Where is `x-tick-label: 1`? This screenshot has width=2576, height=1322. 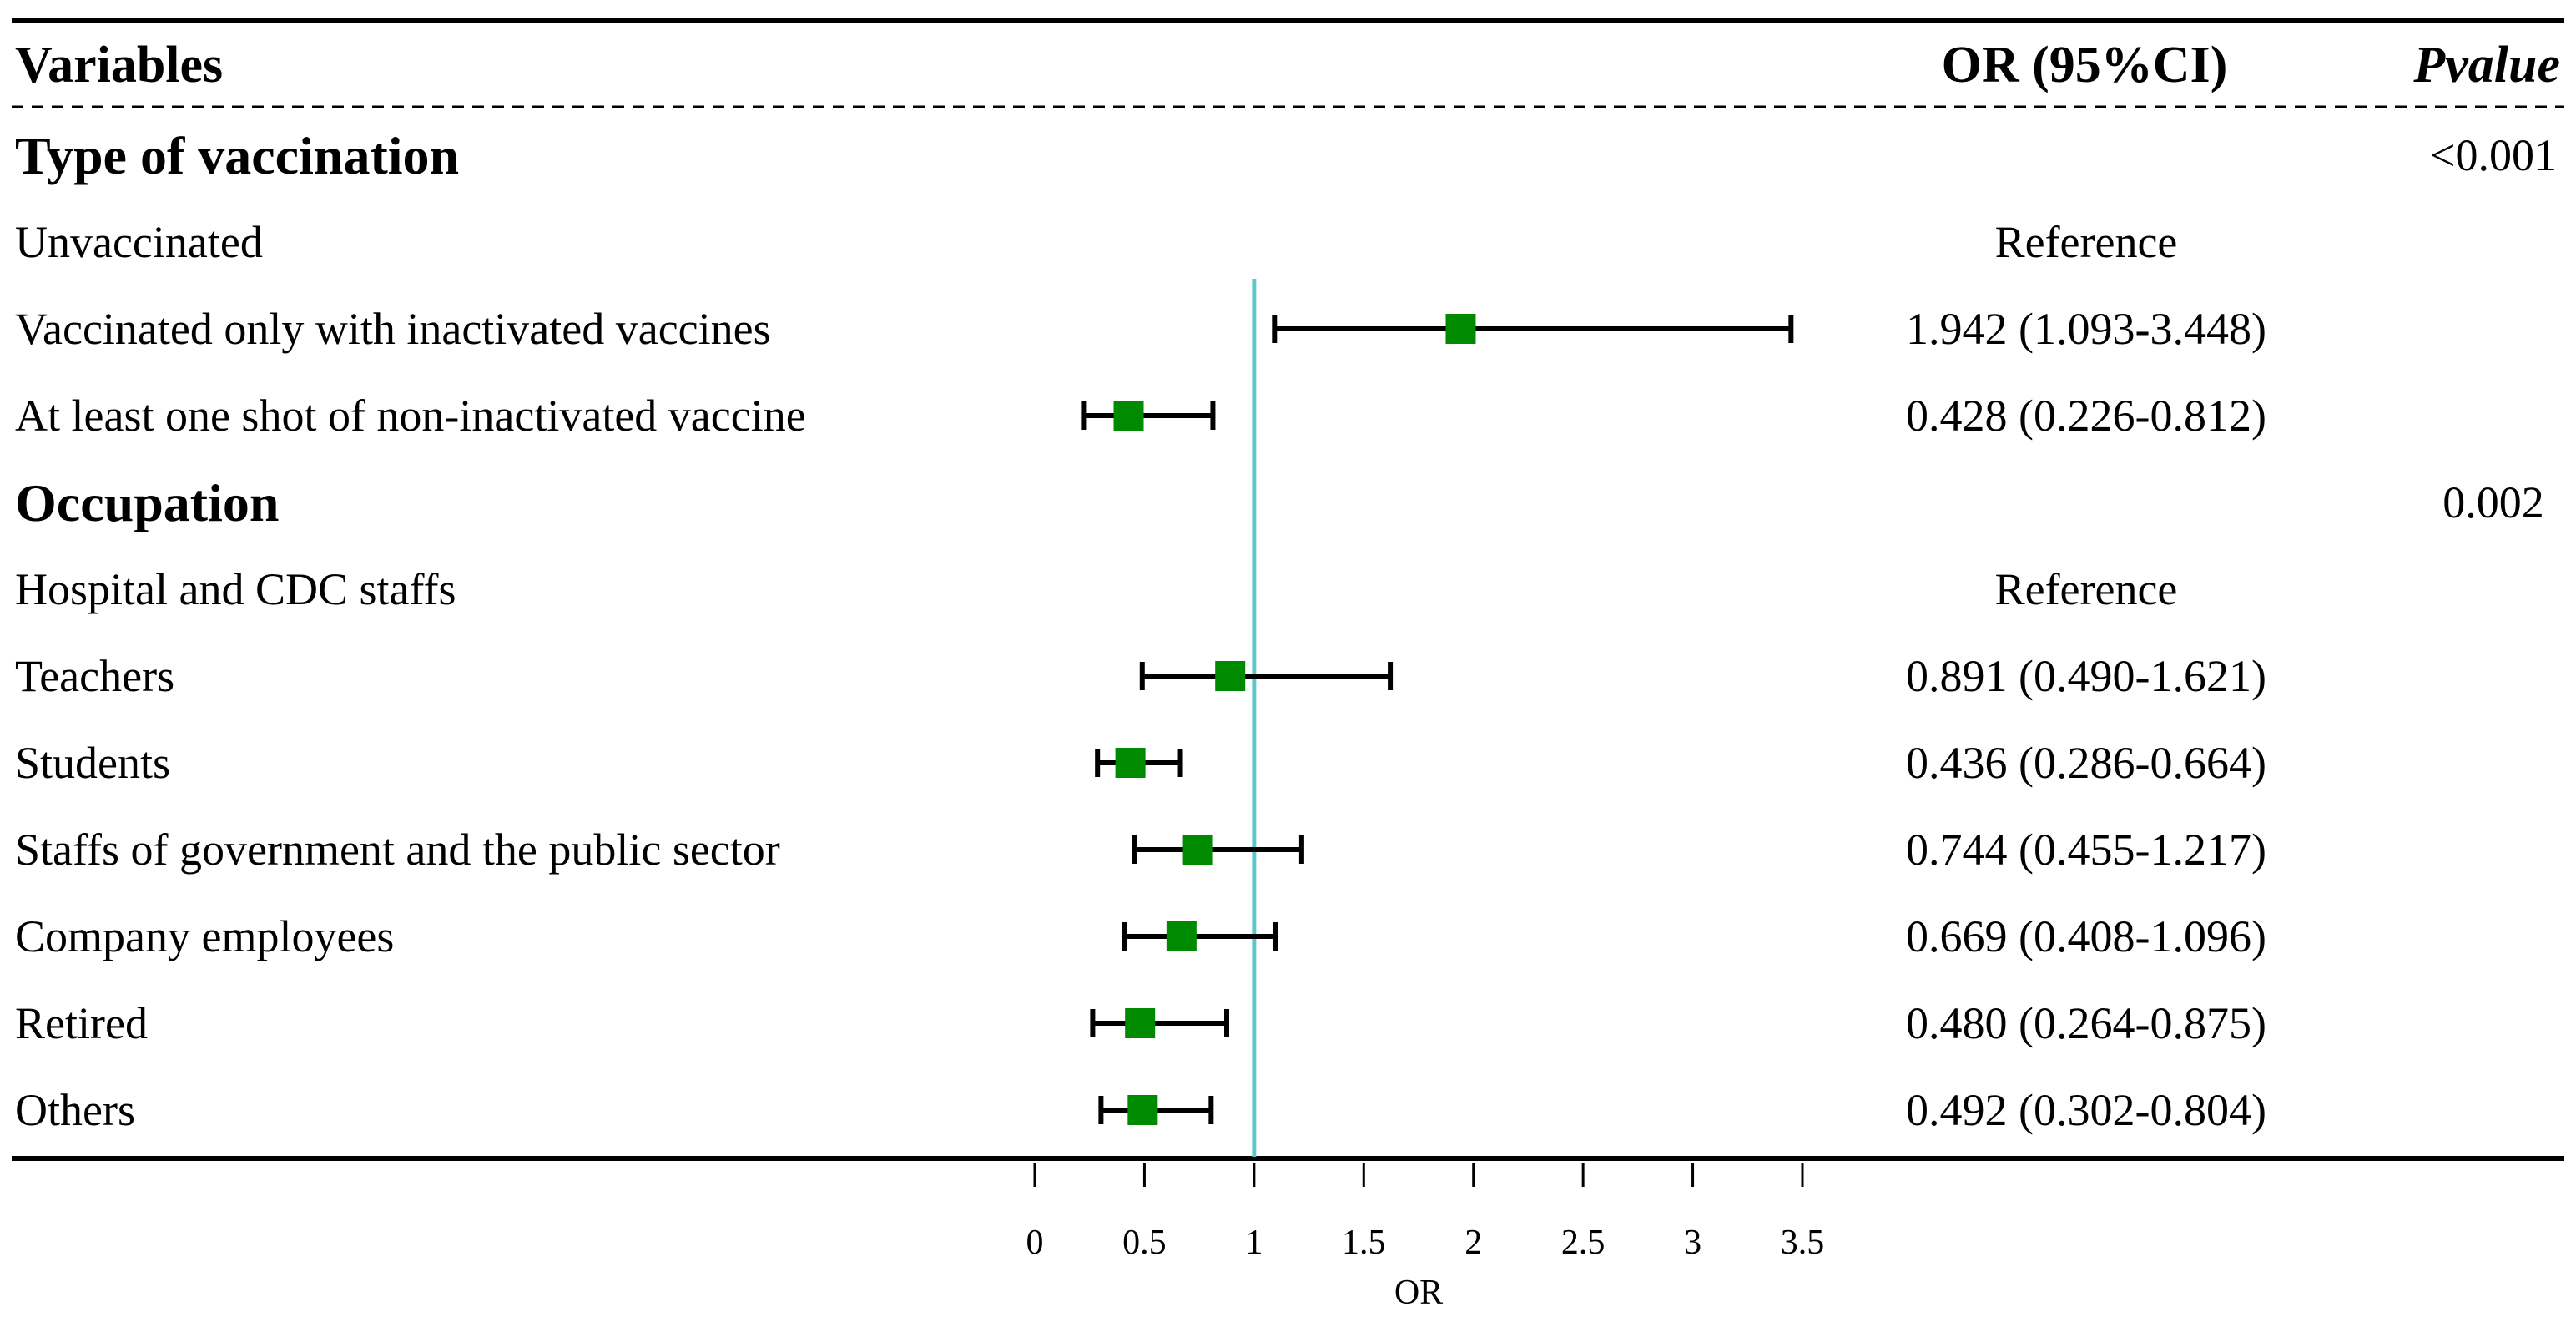
x-tick-label: 1 is located at coordinates (1254, 1243).